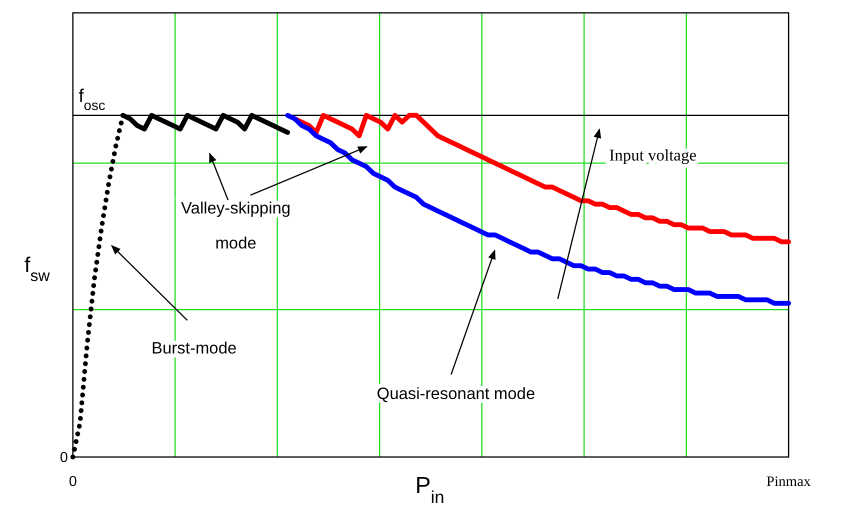  I want to click on series-label: f$_{osc}$, so click(92, 98).